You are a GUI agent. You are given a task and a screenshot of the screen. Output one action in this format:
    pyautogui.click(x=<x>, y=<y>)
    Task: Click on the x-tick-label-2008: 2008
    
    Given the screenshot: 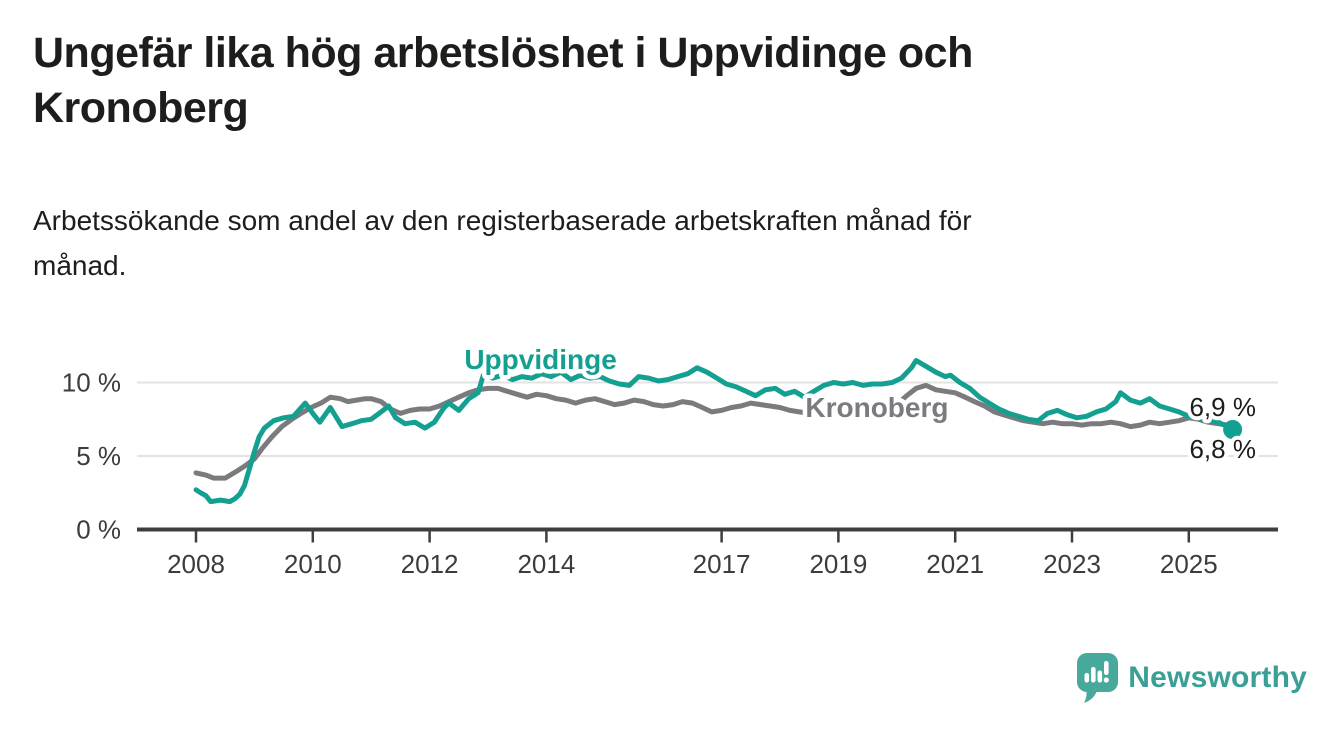 What is the action you would take?
    pyautogui.click(x=196, y=564)
    